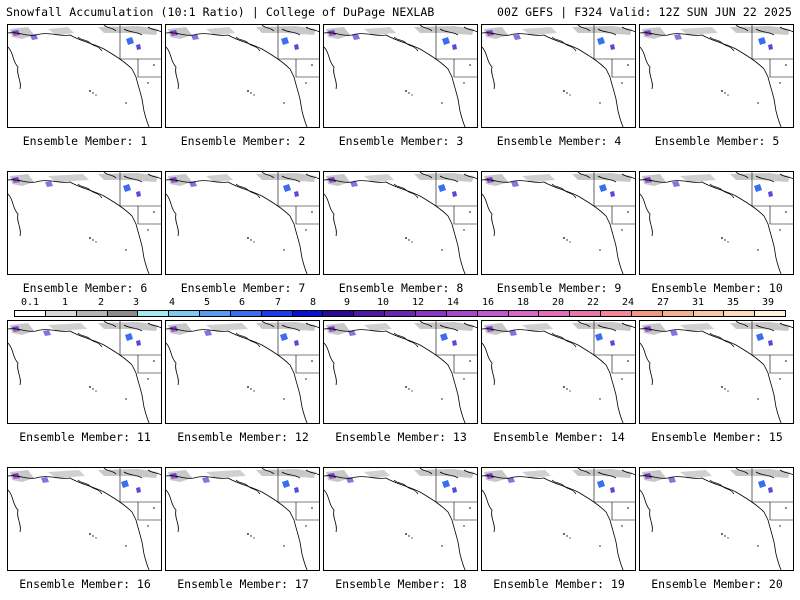 This screenshot has width=800, height=600. What do you see at coordinates (136, 302) in the screenshot?
I see `colorbar-tick-label: 3` at bounding box center [136, 302].